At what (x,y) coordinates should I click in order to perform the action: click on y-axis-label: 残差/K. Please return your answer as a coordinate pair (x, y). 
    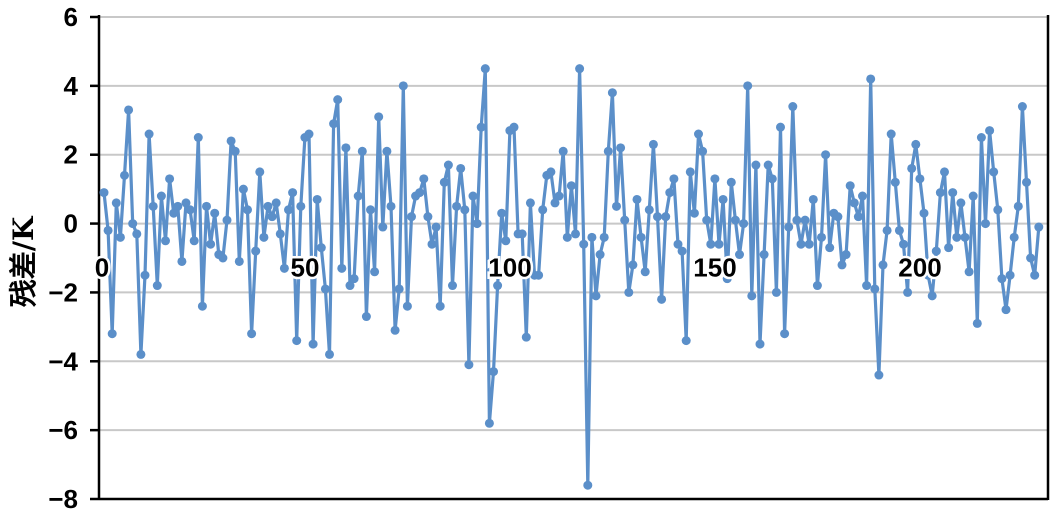
    Looking at the image, I should click on (23, 261).